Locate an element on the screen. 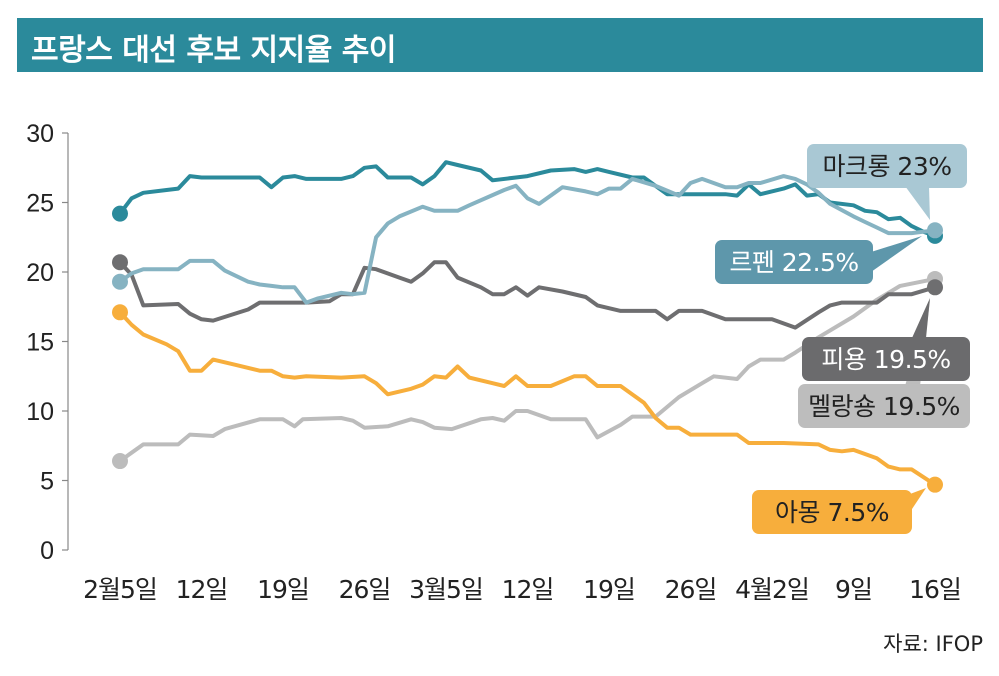  series-line-피용 is located at coordinates (527, 295).